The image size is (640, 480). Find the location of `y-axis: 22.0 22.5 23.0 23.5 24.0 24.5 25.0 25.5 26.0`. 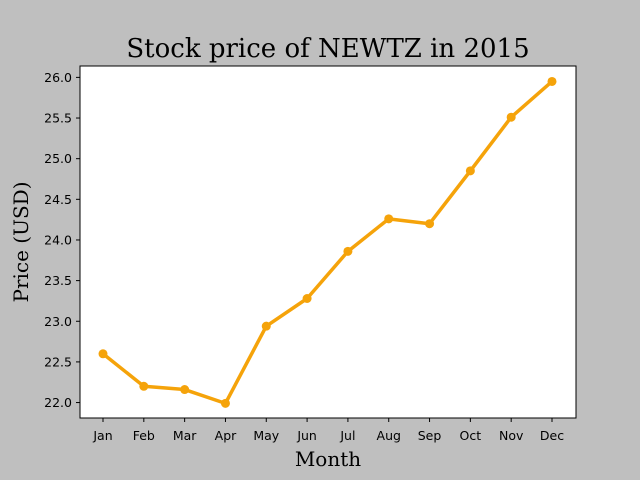

y-axis: 22.0 22.5 23.0 23.5 24.0 24.5 25.0 25.5 26.0 is located at coordinates (62, 240).